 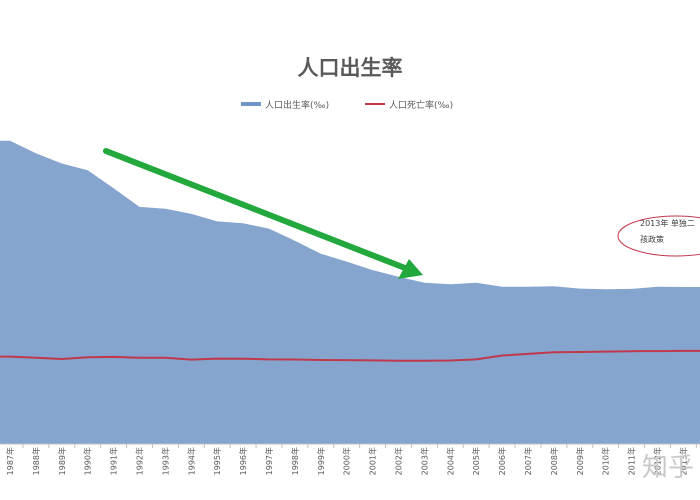 I want to click on x-tick-label: 1999年, so click(x=321, y=461).